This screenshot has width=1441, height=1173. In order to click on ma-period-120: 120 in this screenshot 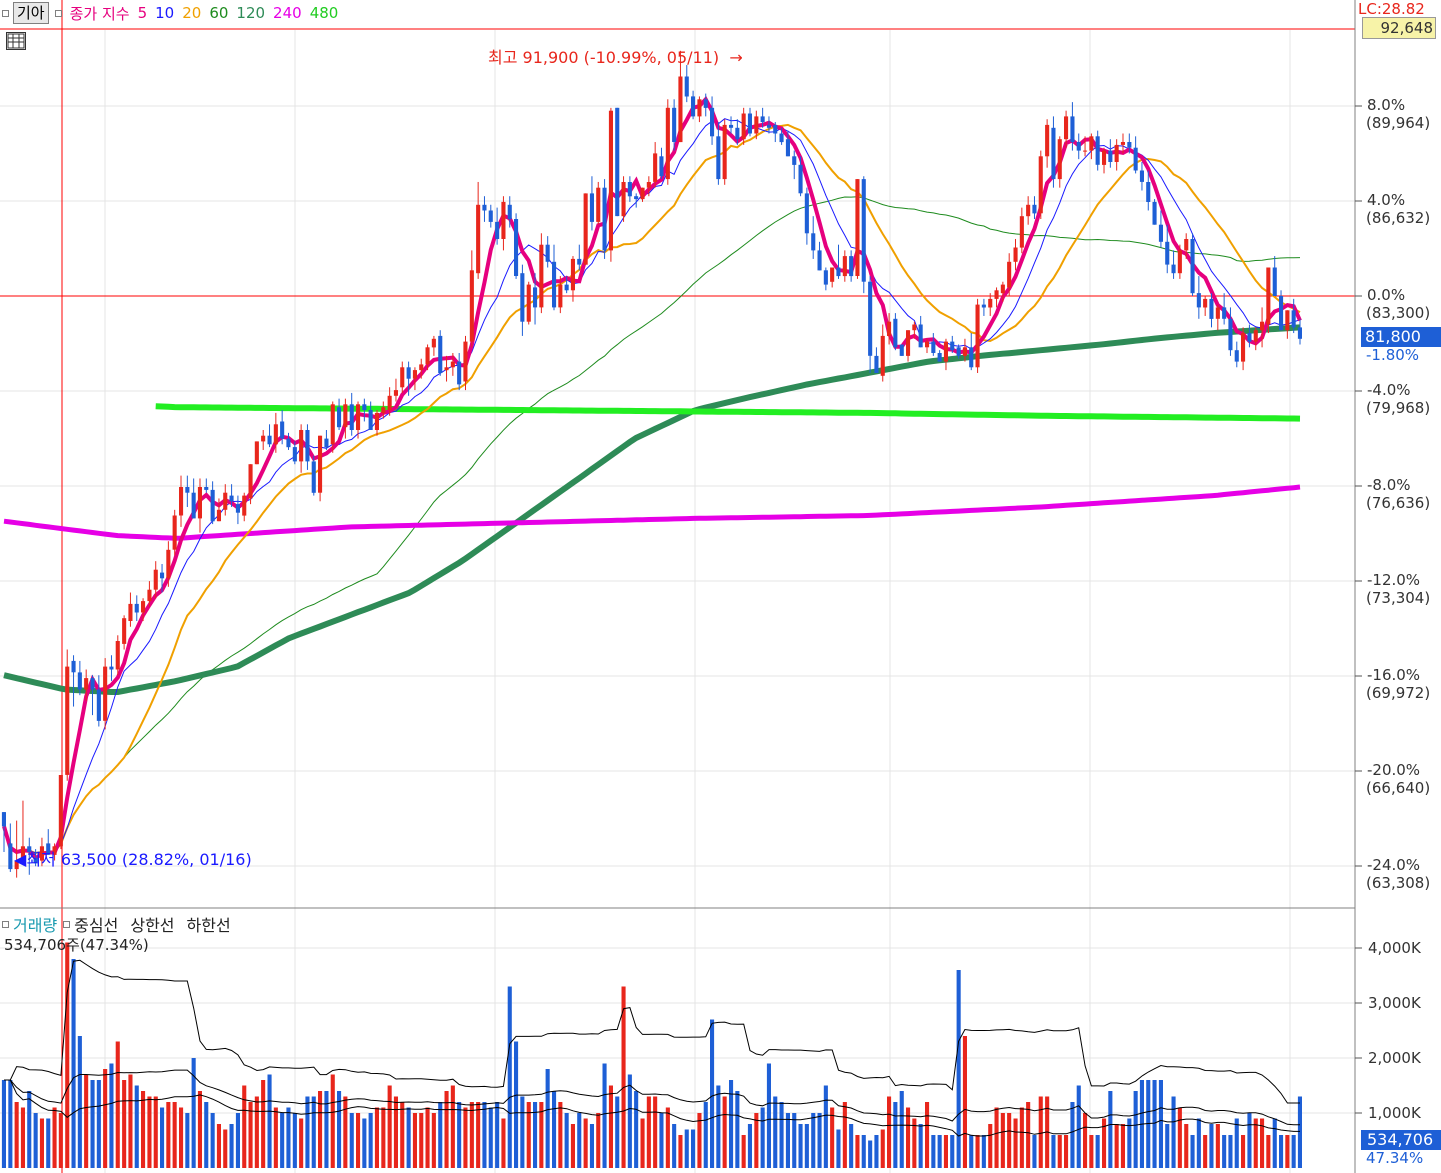, I will do `click(251, 13)`.